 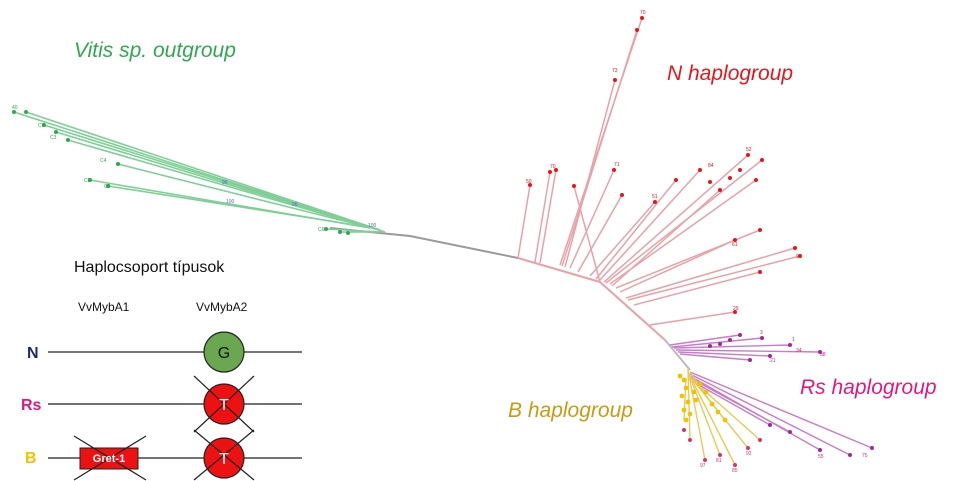 What do you see at coordinates (711, 166) in the screenshot?
I see `node-label: 84` at bounding box center [711, 166].